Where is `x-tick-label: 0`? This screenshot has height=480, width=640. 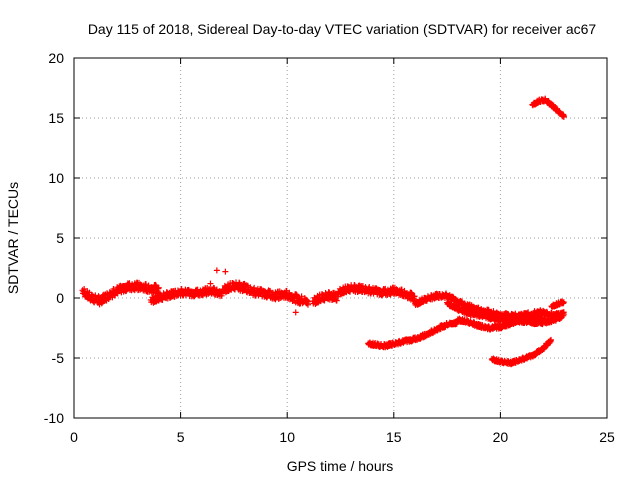 x-tick-label: 0 is located at coordinates (74, 437).